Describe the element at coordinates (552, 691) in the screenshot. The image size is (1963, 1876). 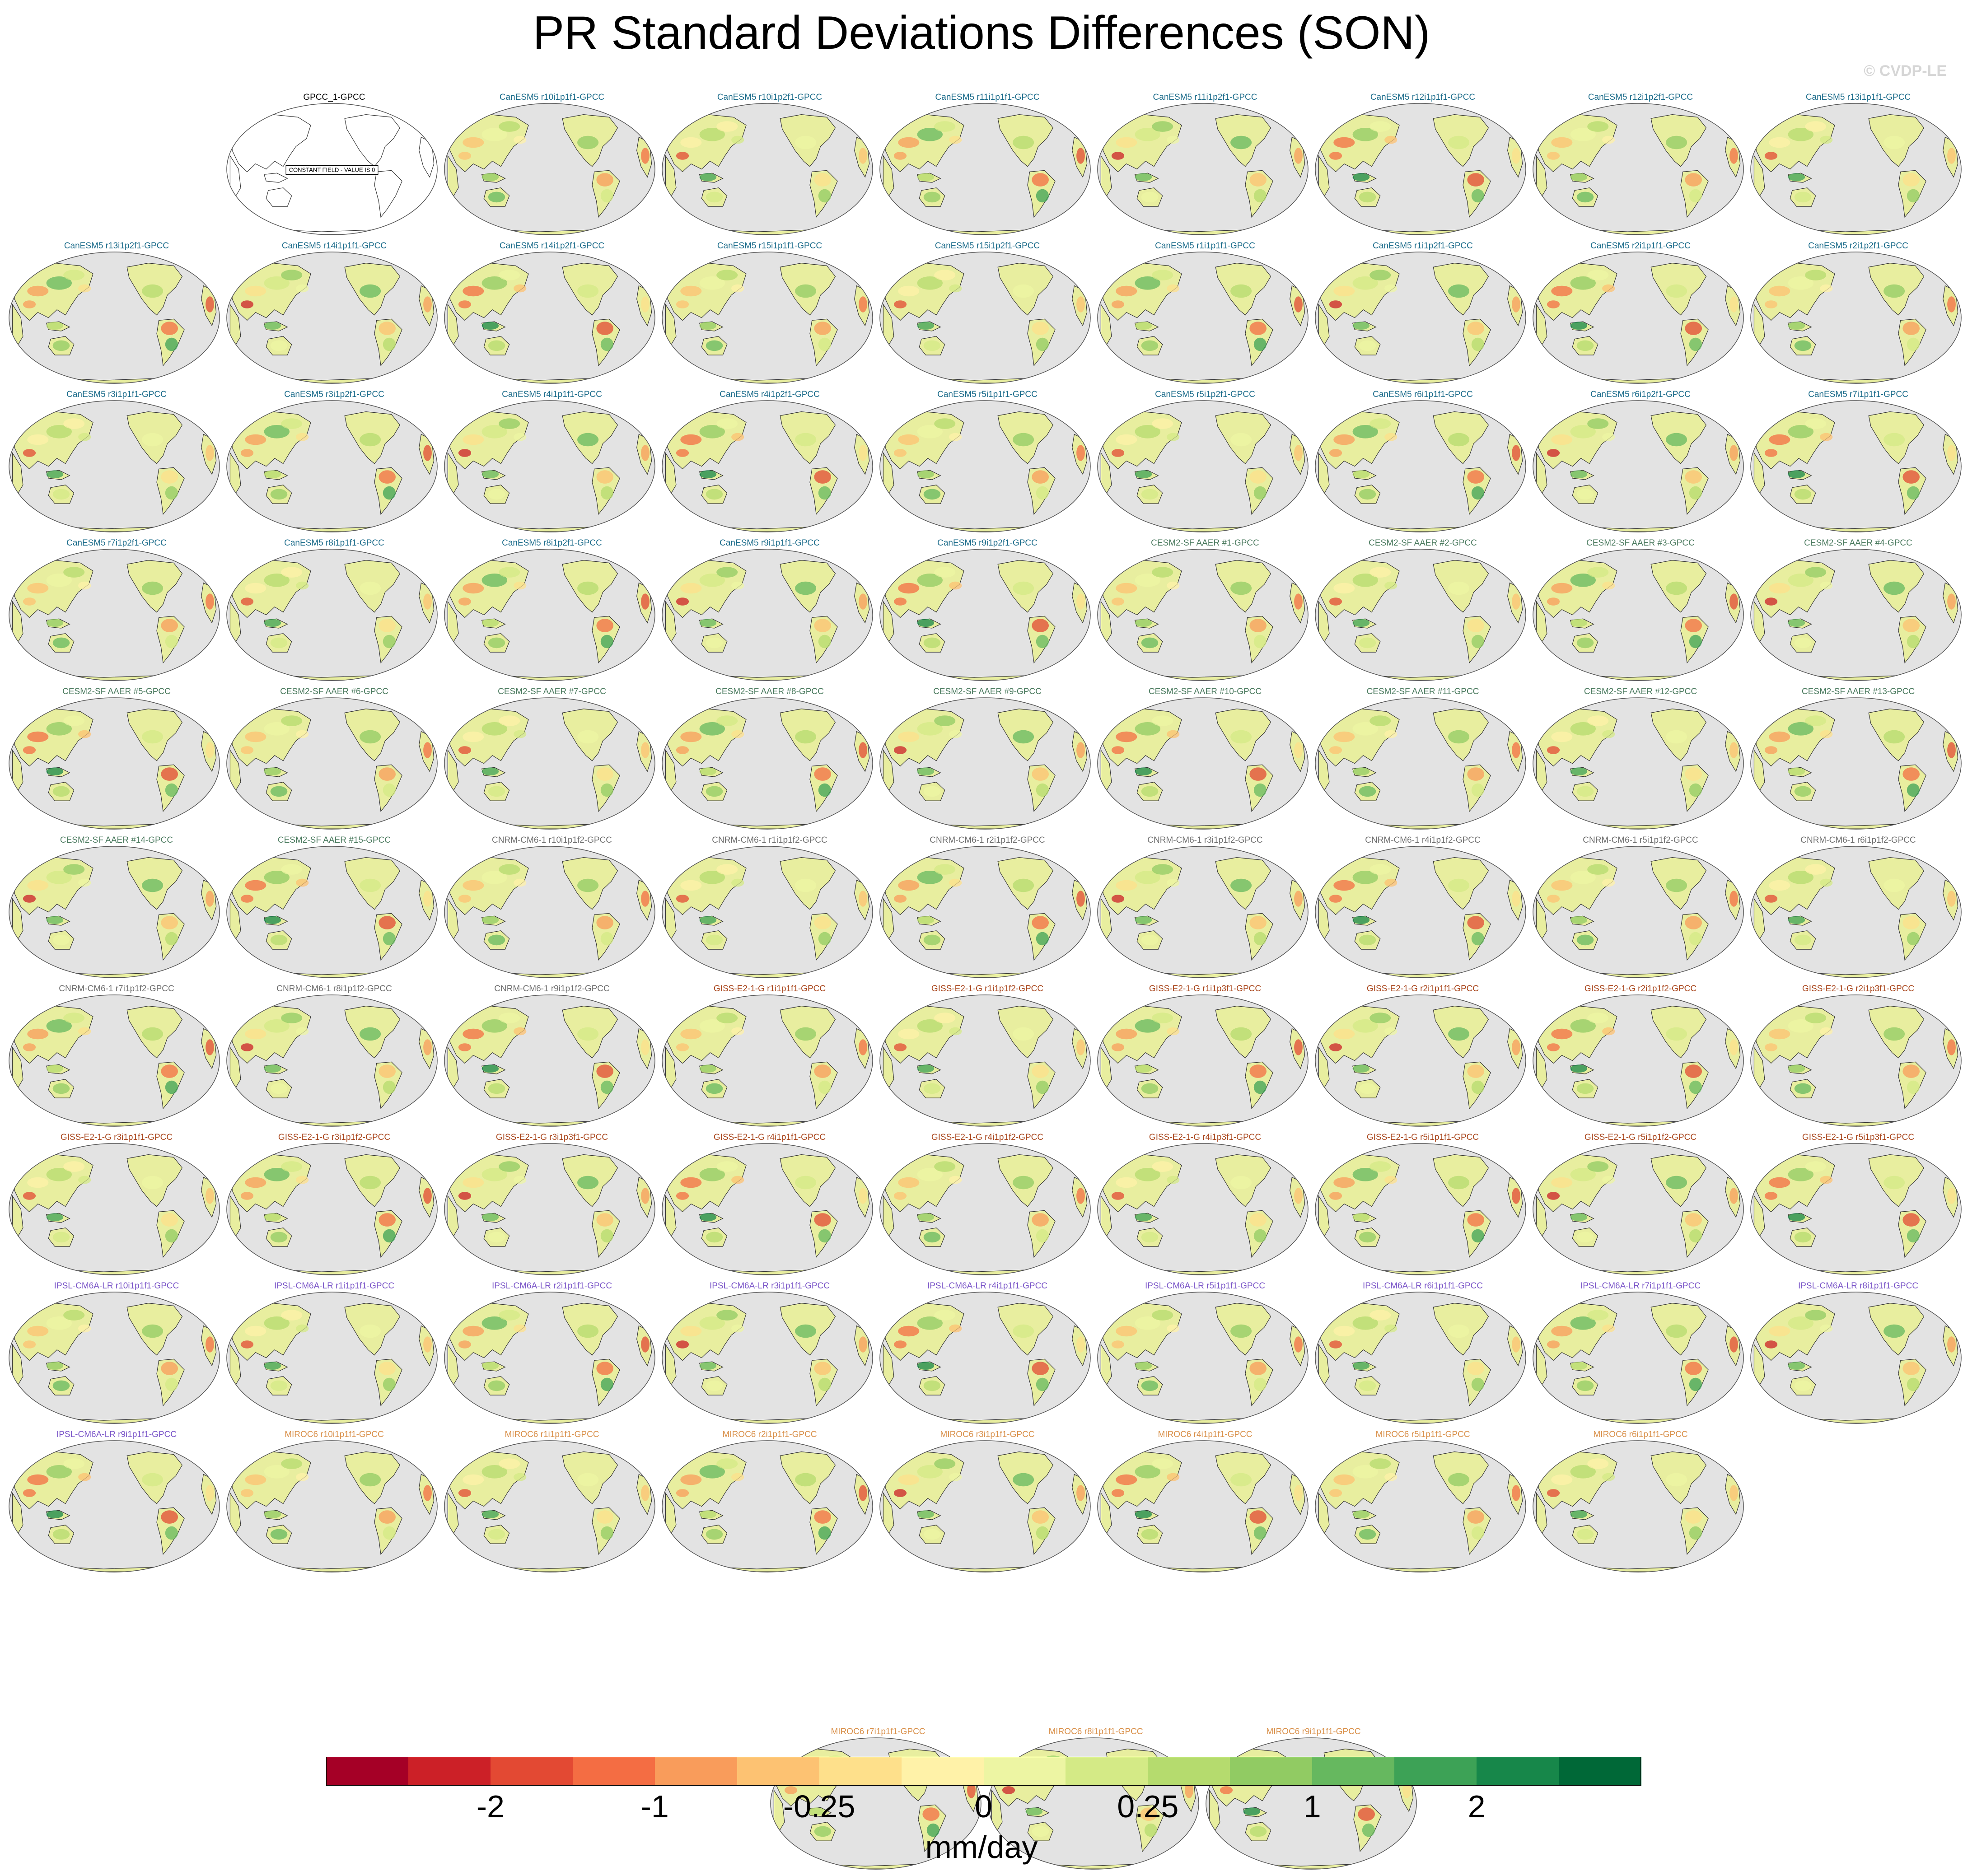
I see `panel-title: CESM2-SF AAER #7-GPCC` at that location.